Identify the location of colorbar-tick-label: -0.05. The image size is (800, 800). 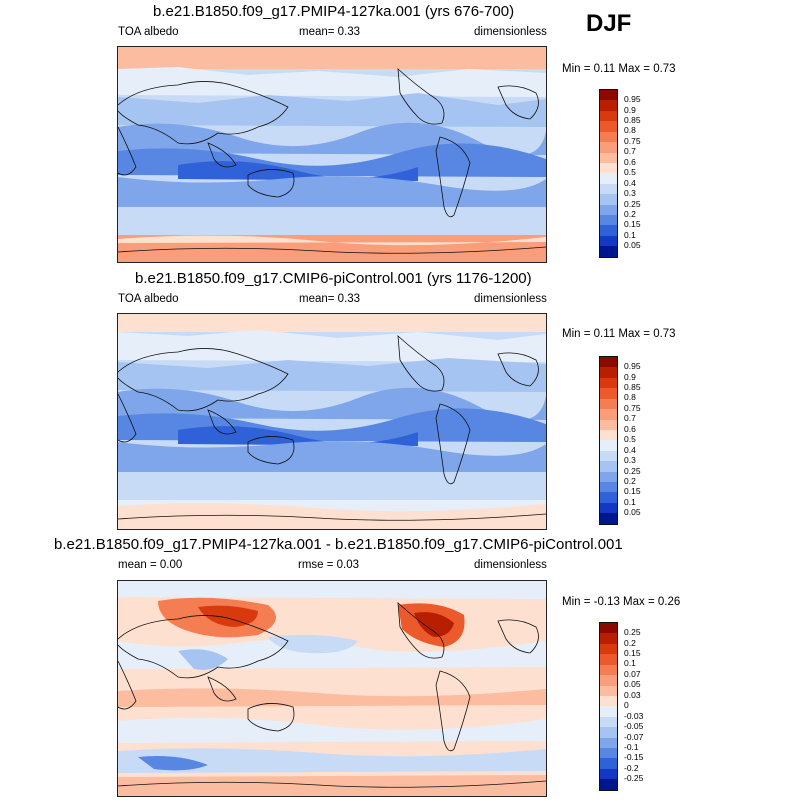
(634, 726).